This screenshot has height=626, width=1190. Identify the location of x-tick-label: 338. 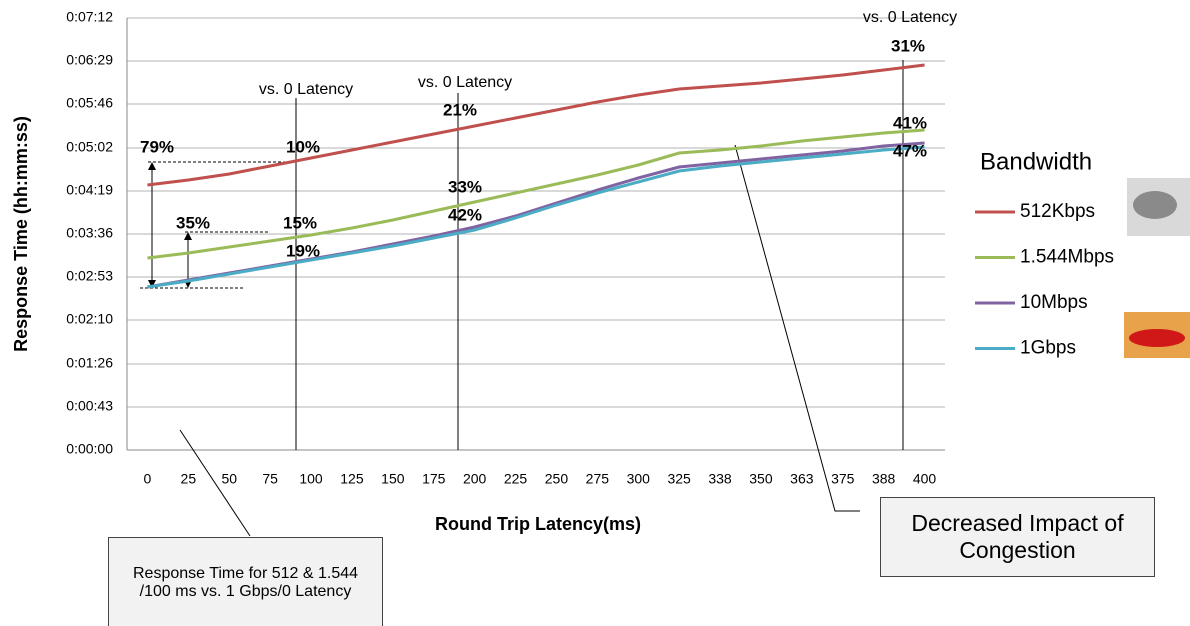
(720, 479).